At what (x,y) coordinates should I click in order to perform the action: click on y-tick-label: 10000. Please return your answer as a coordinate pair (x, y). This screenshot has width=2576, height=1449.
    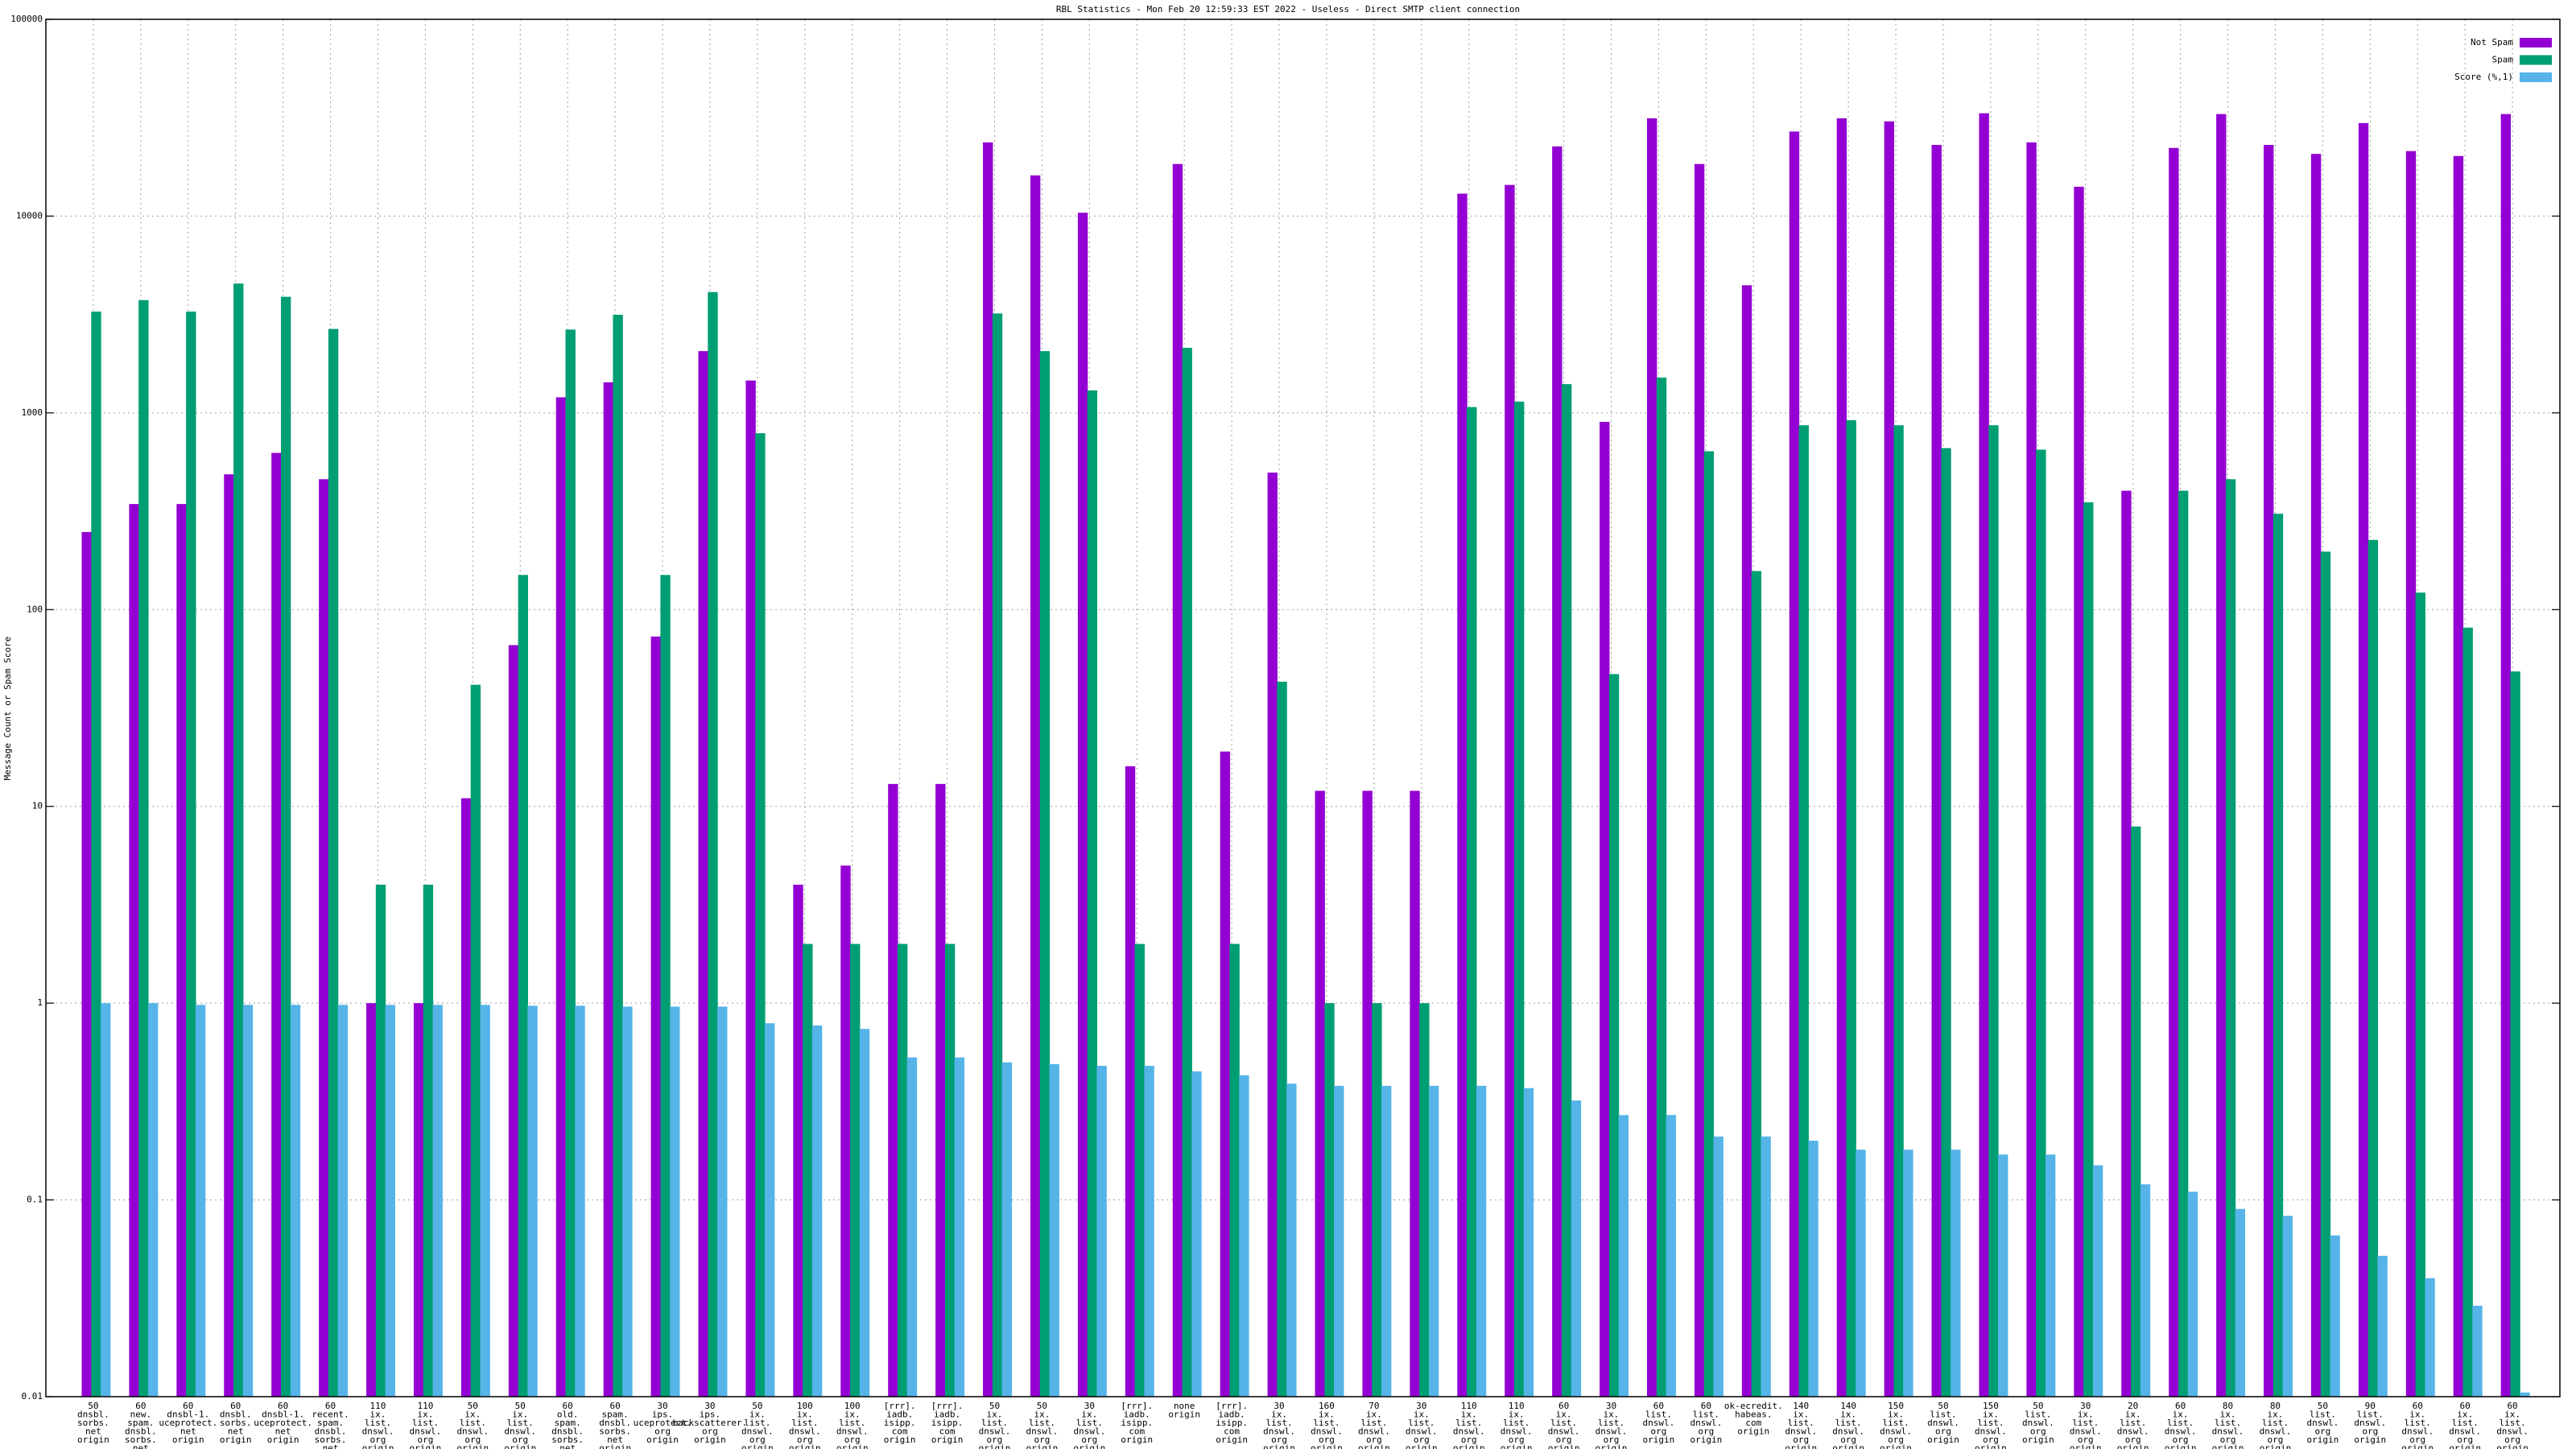
    Looking at the image, I should click on (29, 215).